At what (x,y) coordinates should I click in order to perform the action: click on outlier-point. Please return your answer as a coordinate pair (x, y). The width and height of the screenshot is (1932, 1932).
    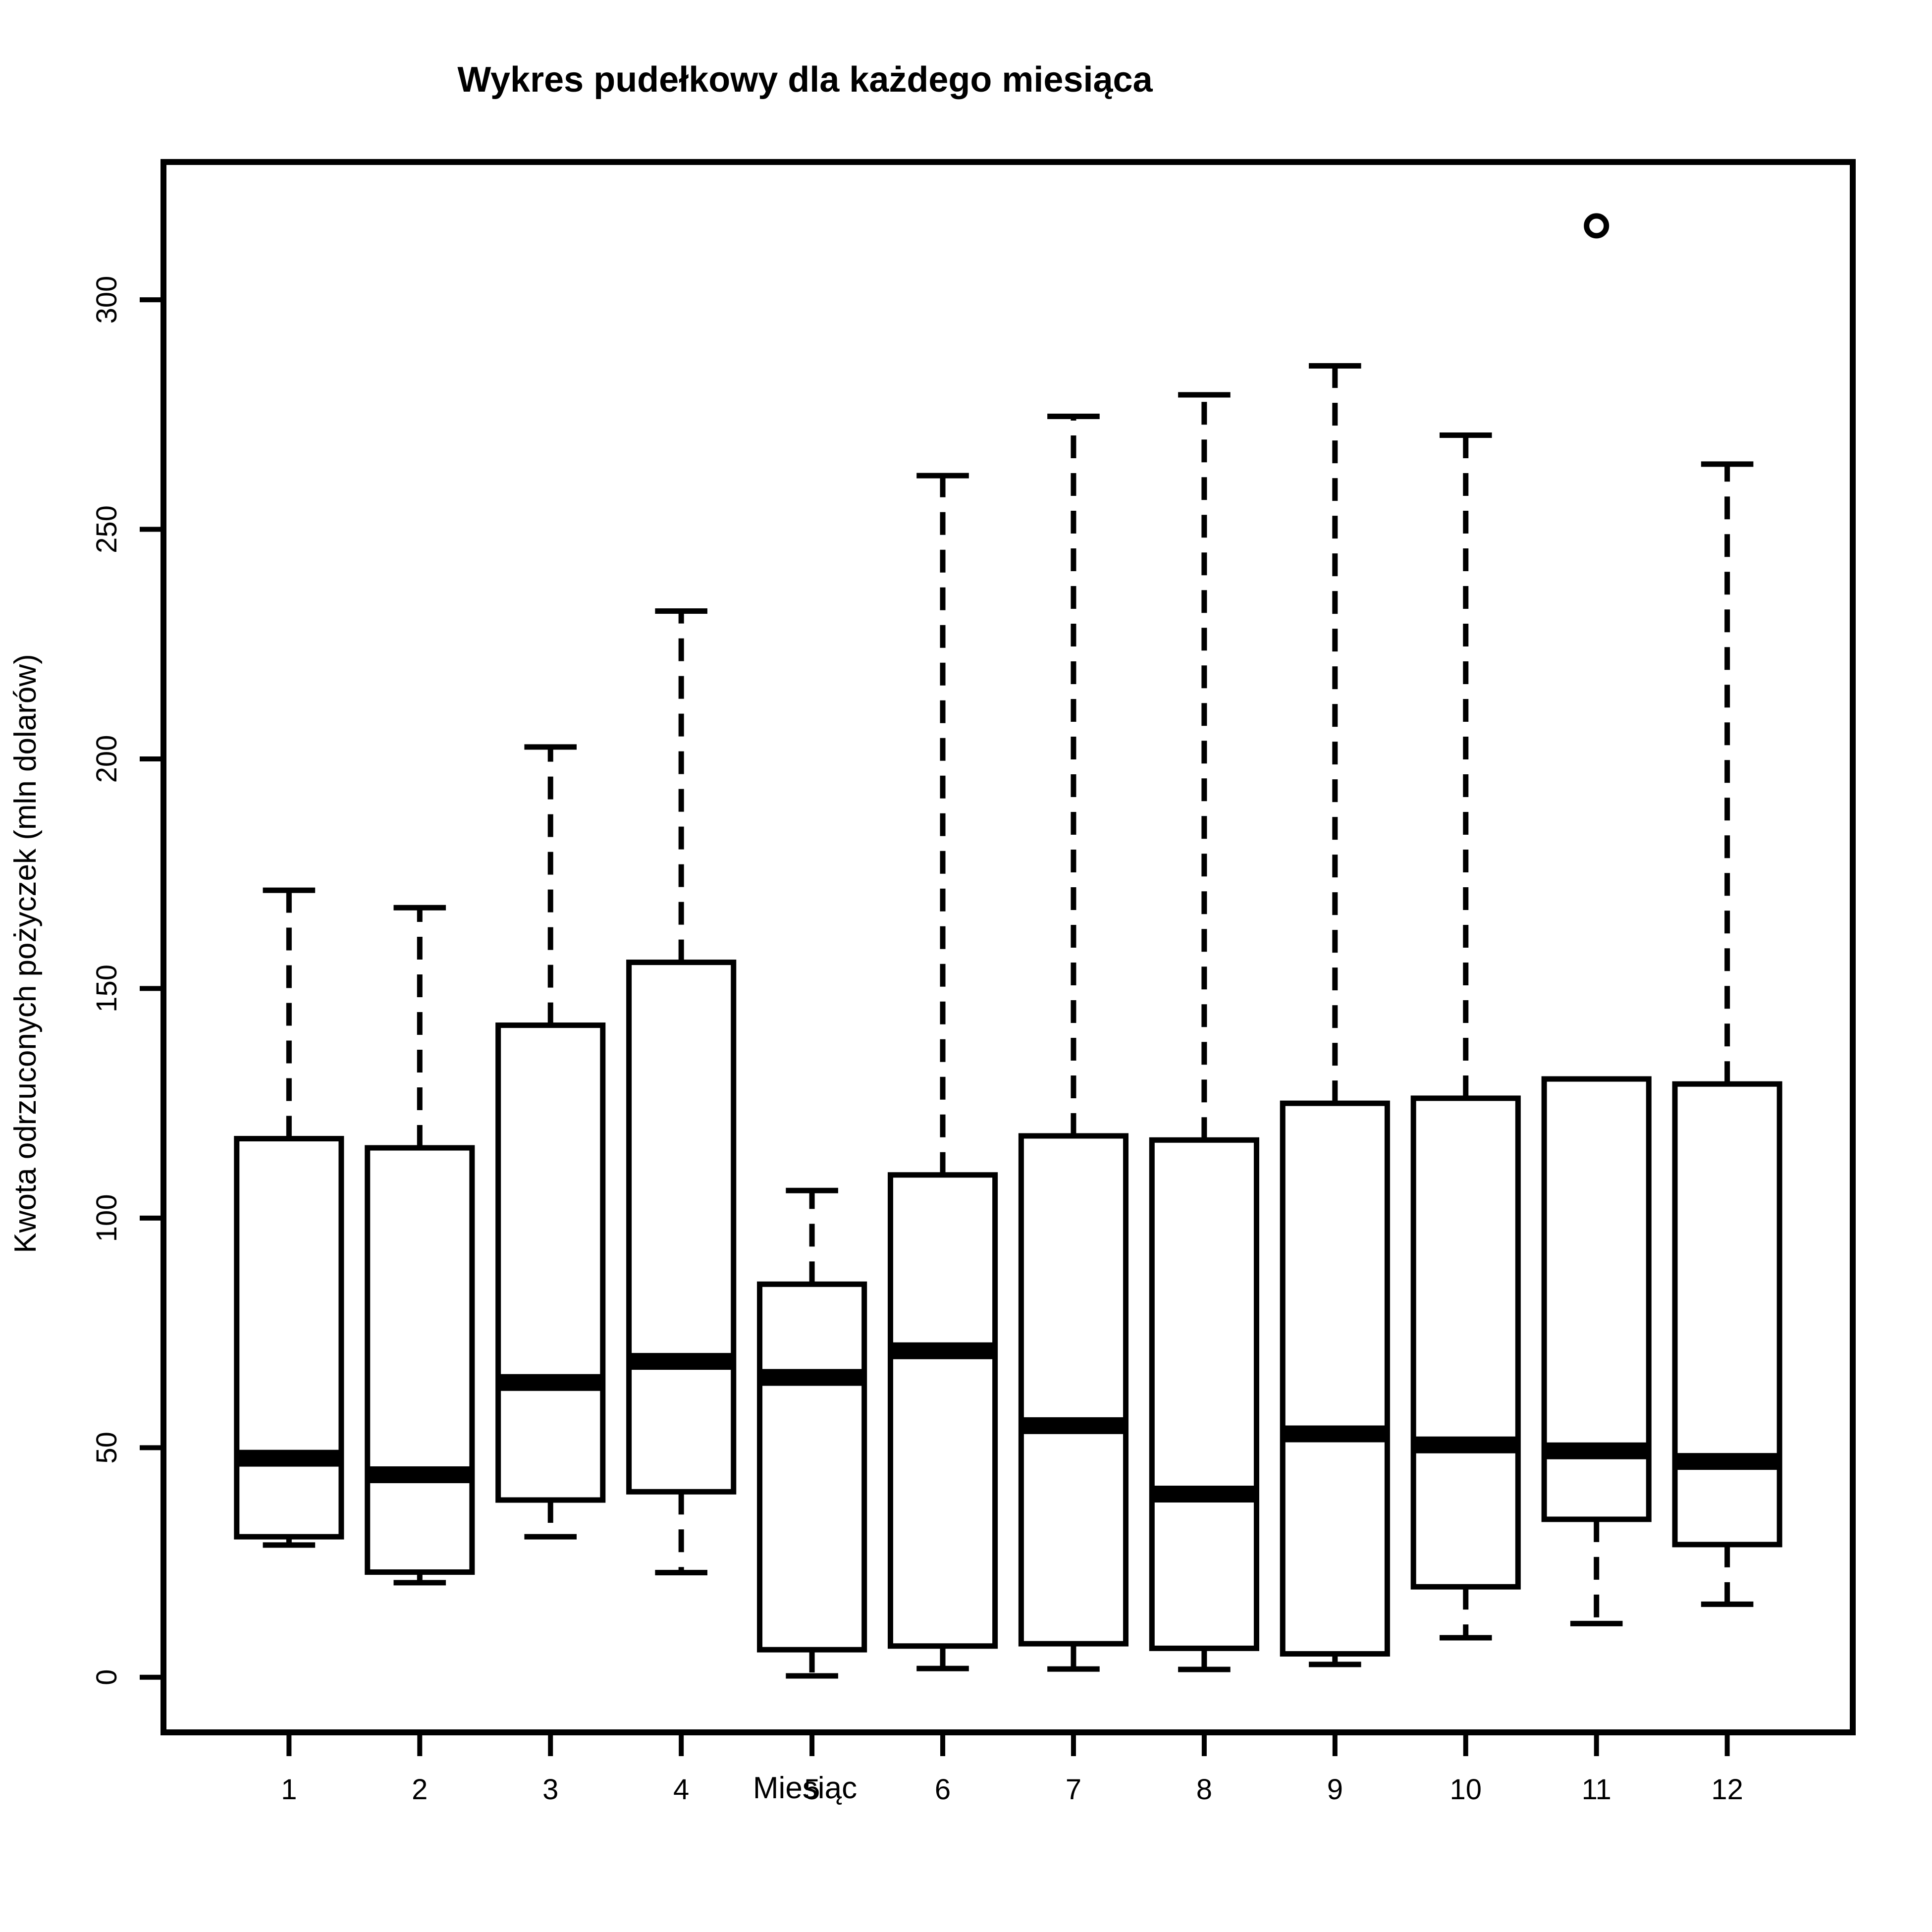
    Looking at the image, I should click on (1597, 226).